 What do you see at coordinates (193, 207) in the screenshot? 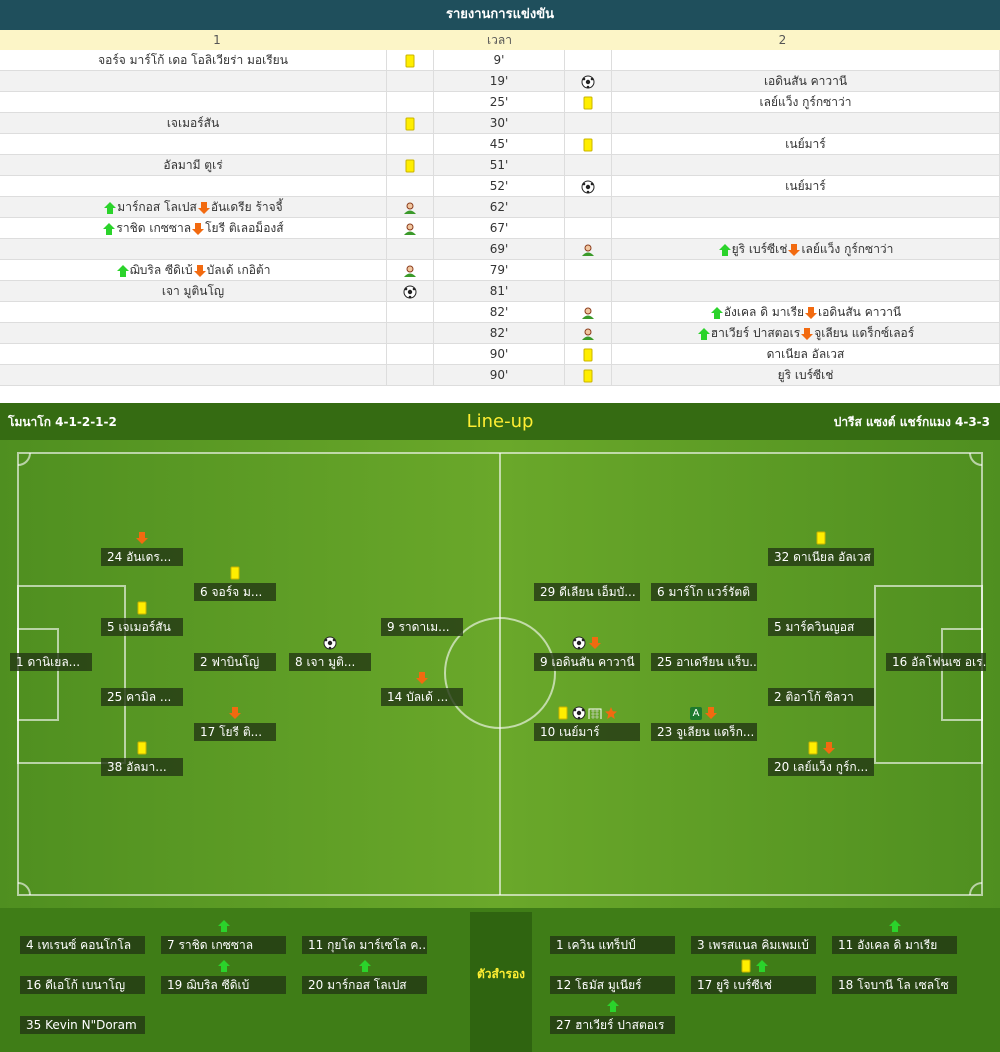
I see `event-cell: มาร์กอส โลเปส อันเดรีย ร้าจจี้` at bounding box center [193, 207].